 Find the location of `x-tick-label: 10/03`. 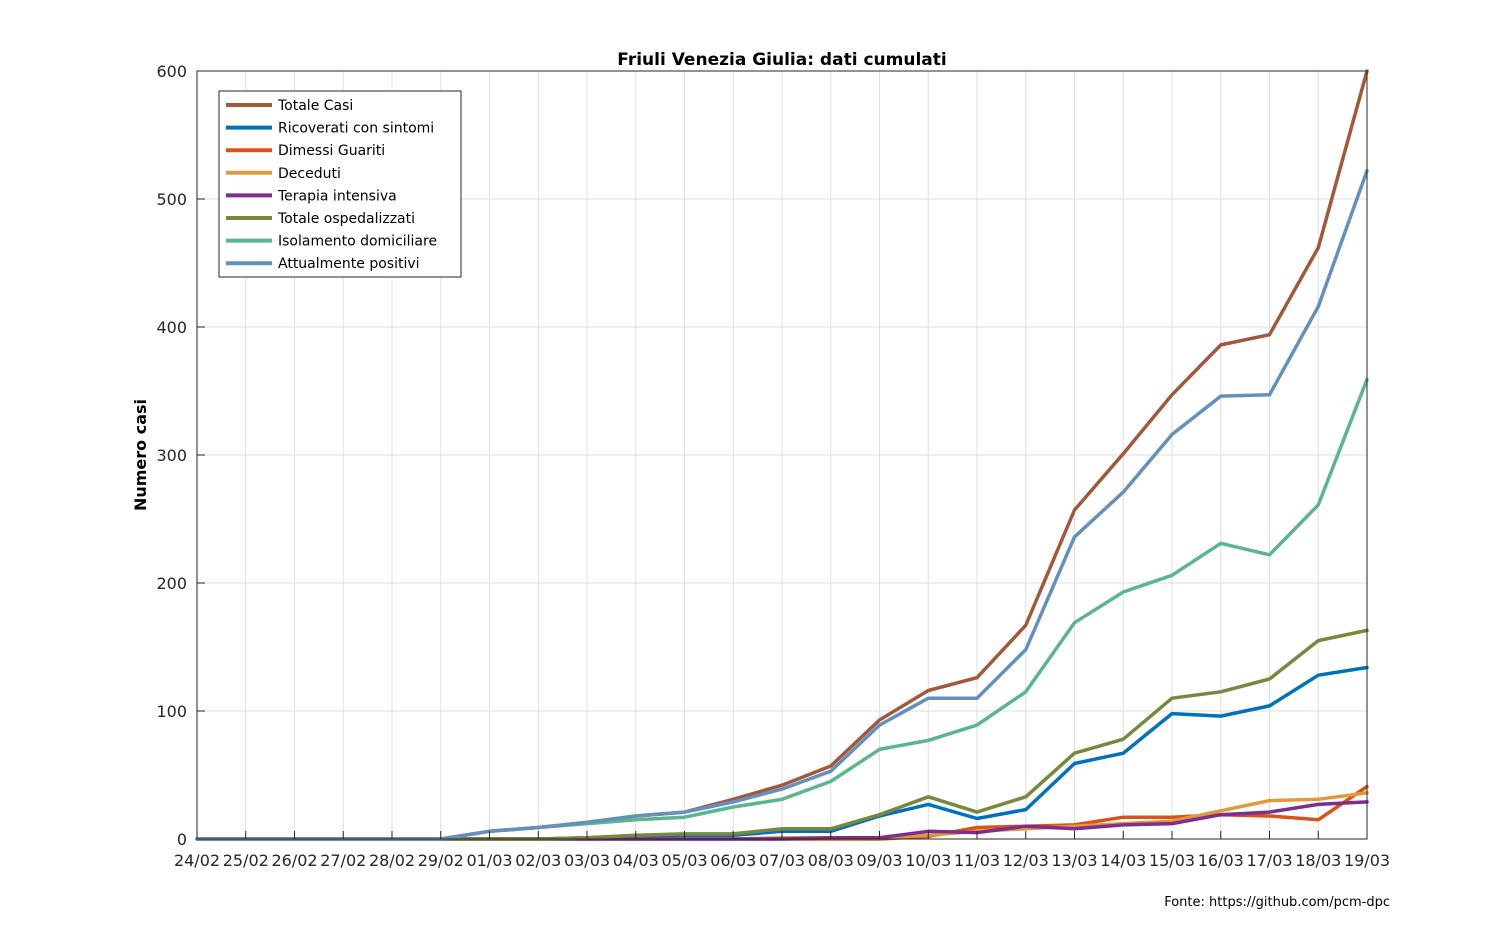

x-tick-label: 10/03 is located at coordinates (928, 860).